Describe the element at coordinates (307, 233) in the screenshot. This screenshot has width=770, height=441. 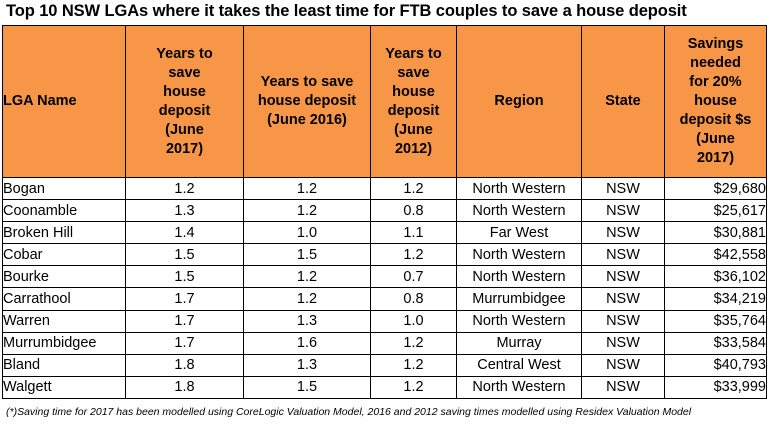
I see `cell-years-2016: 1.0` at that location.